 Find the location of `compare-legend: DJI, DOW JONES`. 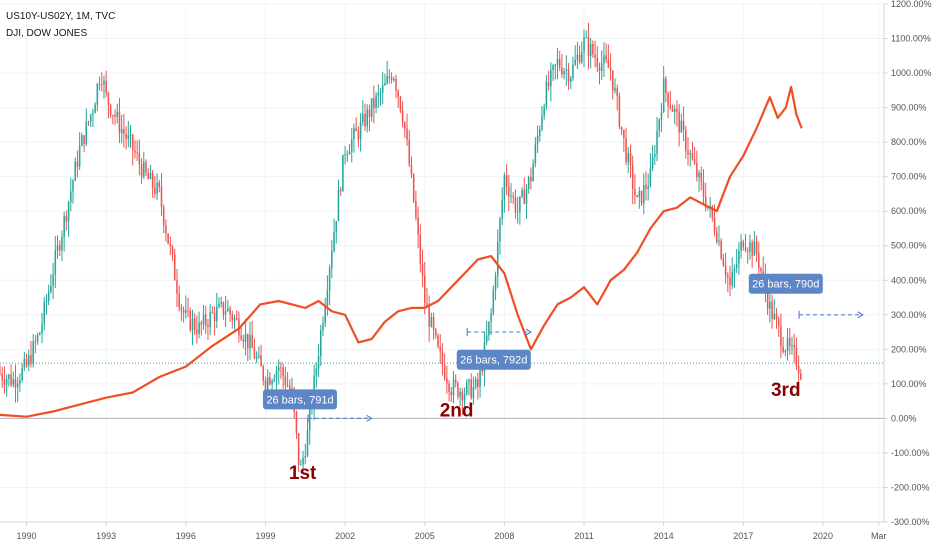

compare-legend: DJI, DOW JONES is located at coordinates (47, 33).